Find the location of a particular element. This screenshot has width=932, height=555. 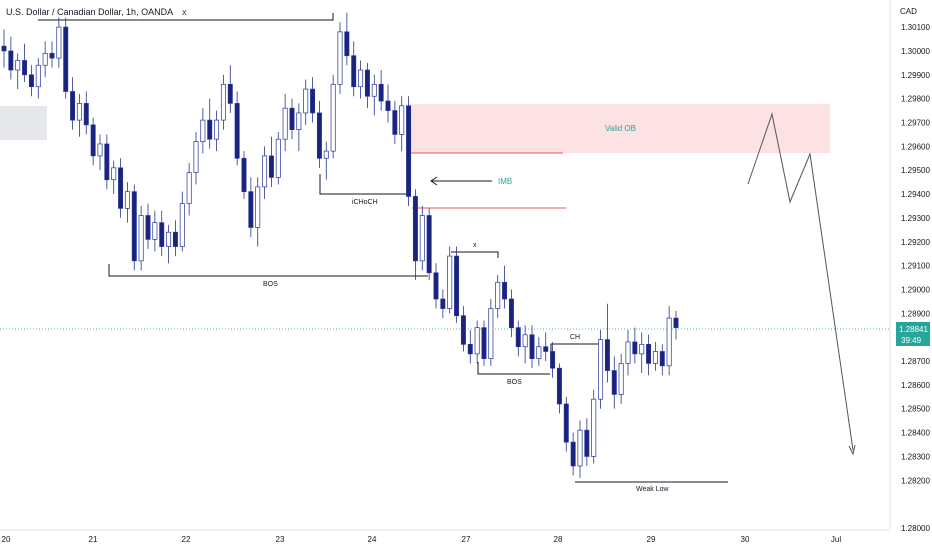

time-tick-label: 28 is located at coordinates (558, 539).